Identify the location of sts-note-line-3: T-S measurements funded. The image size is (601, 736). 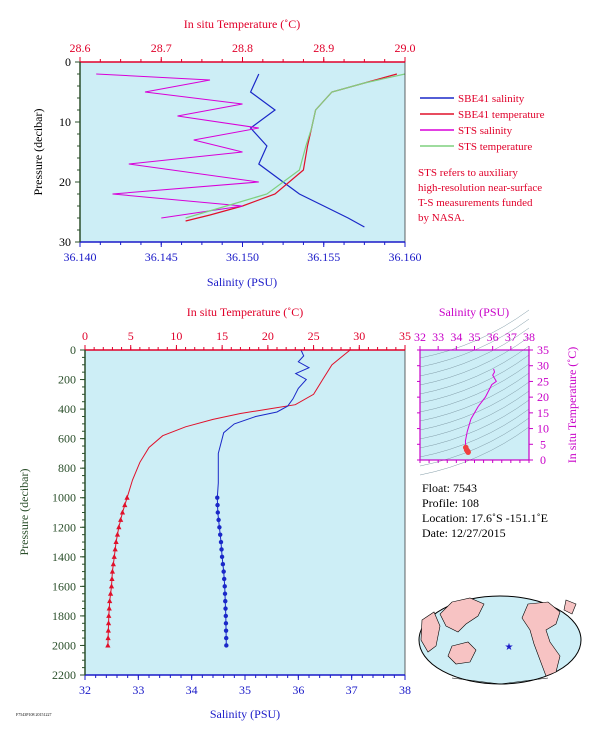
(475, 203).